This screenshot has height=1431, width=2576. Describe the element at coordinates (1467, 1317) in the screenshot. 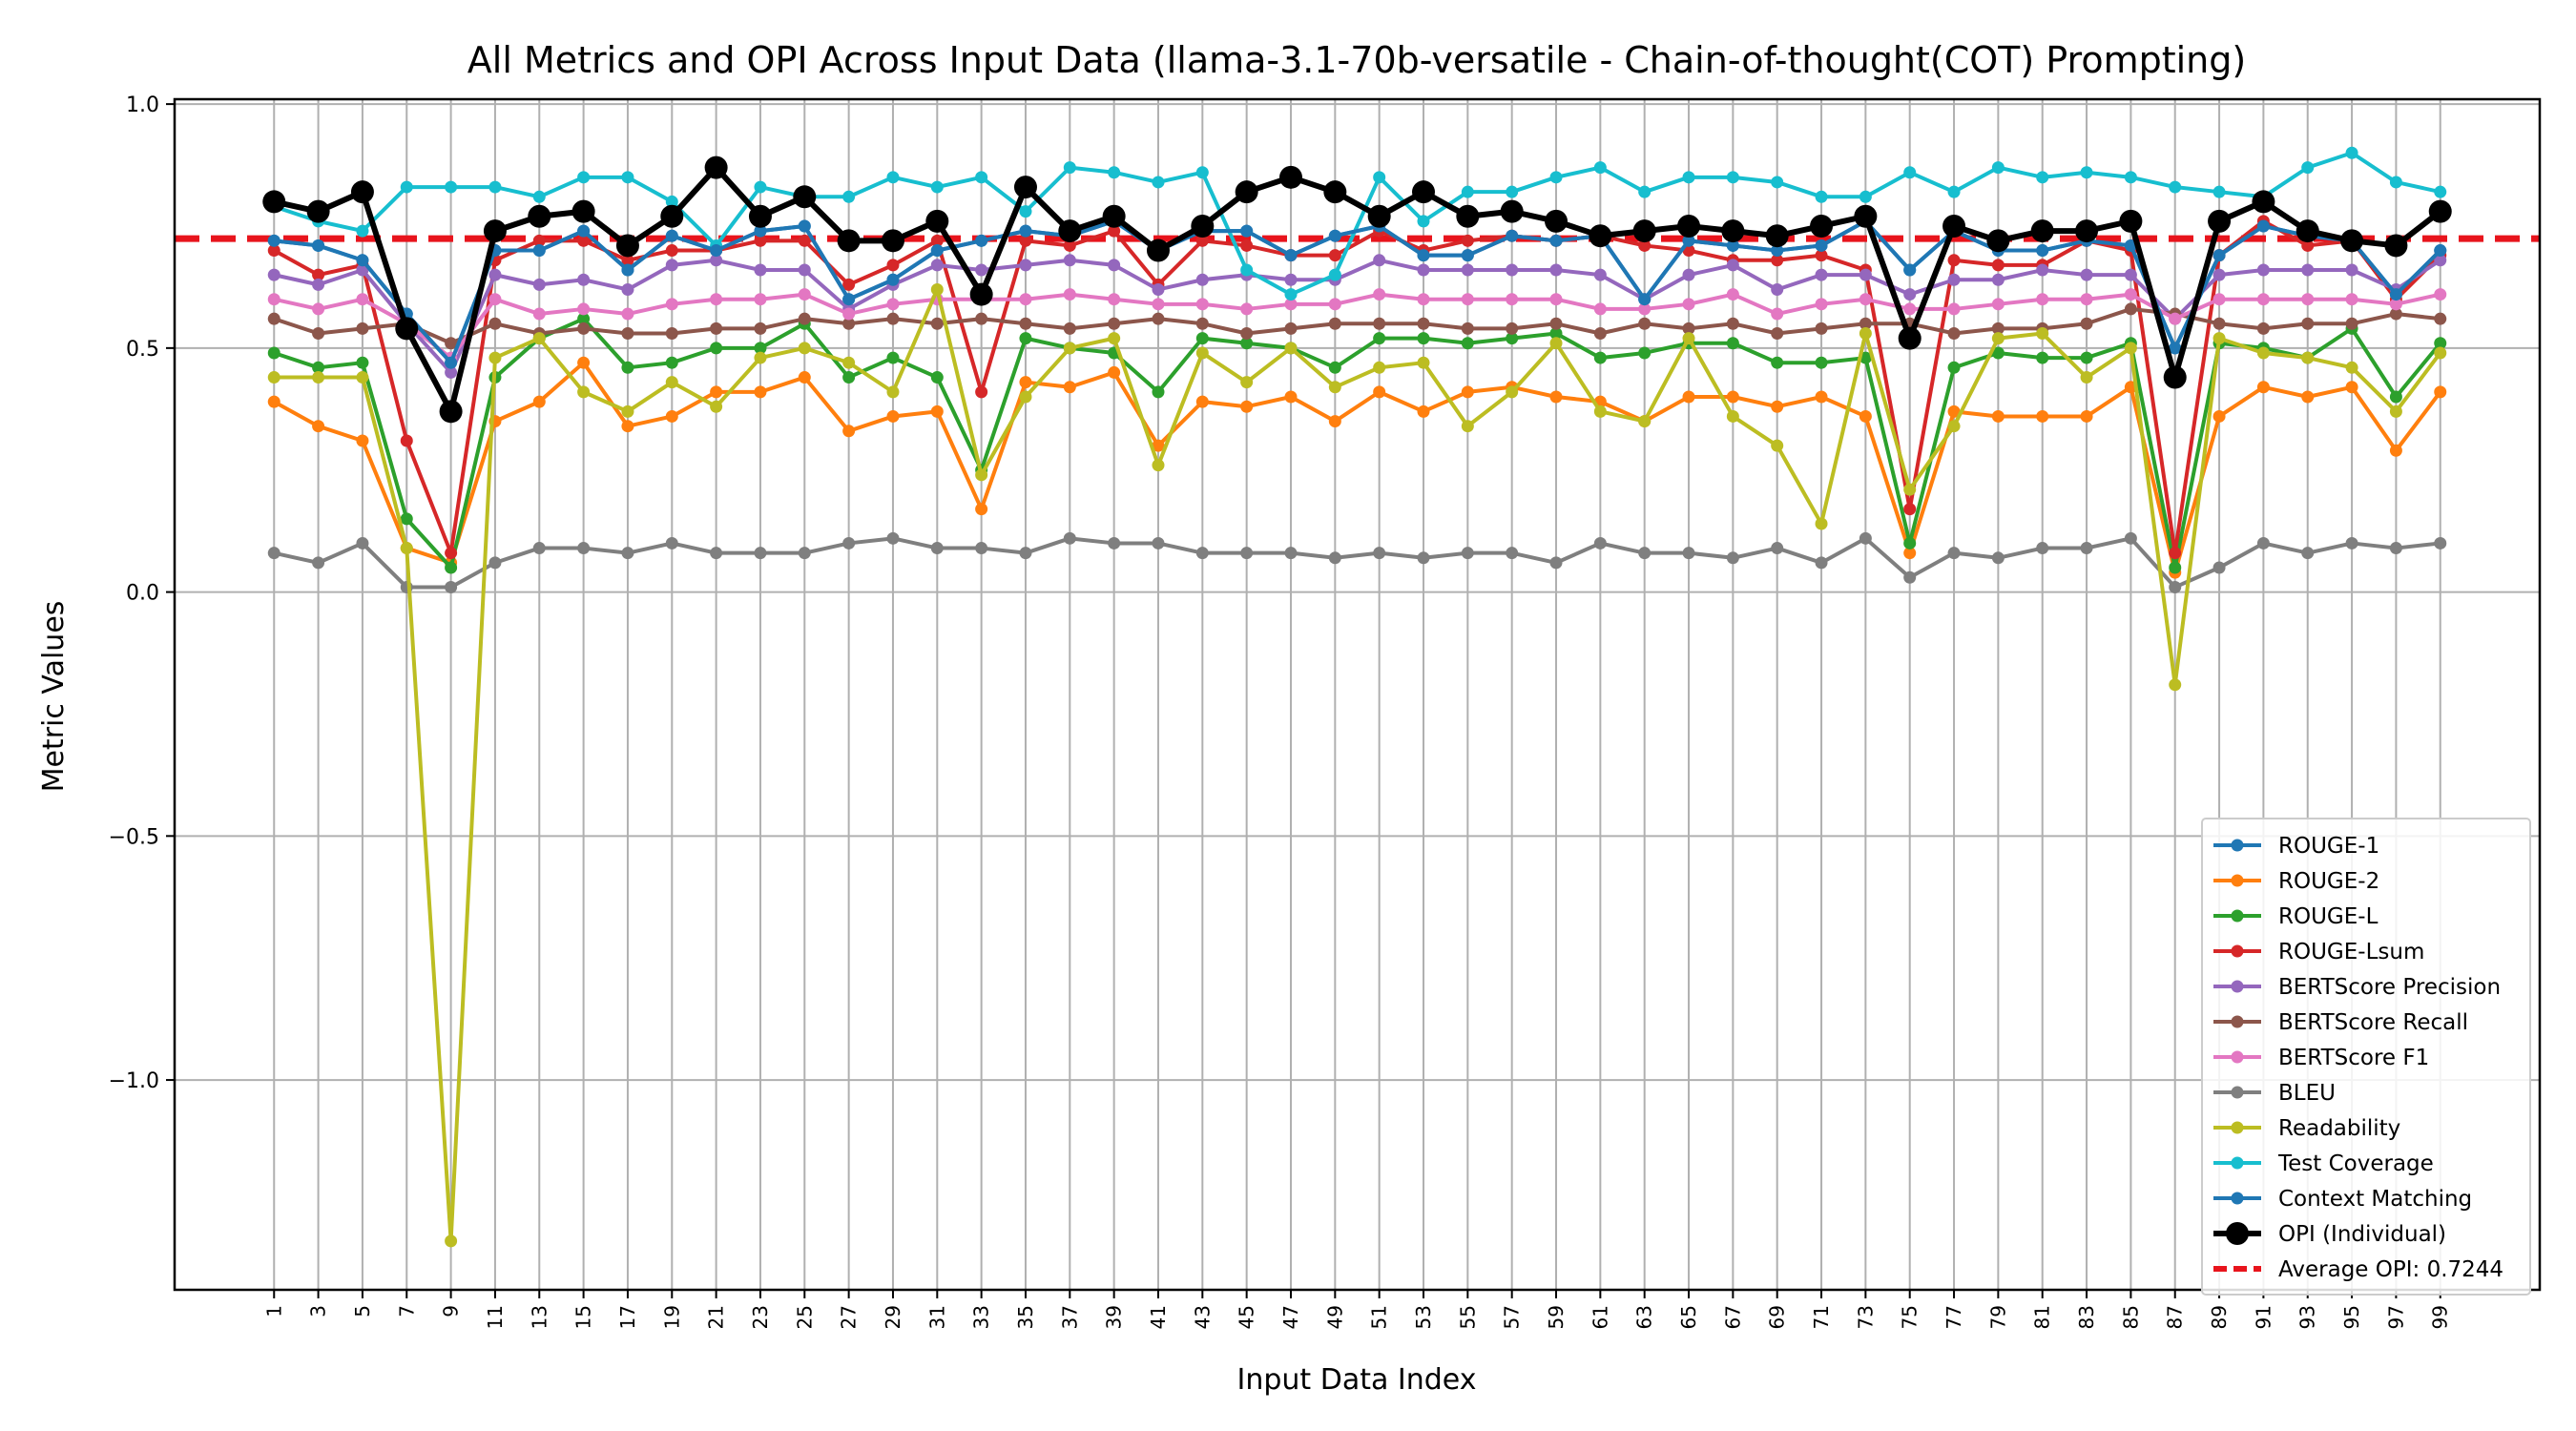

I see `x-tick-label: 55` at that location.